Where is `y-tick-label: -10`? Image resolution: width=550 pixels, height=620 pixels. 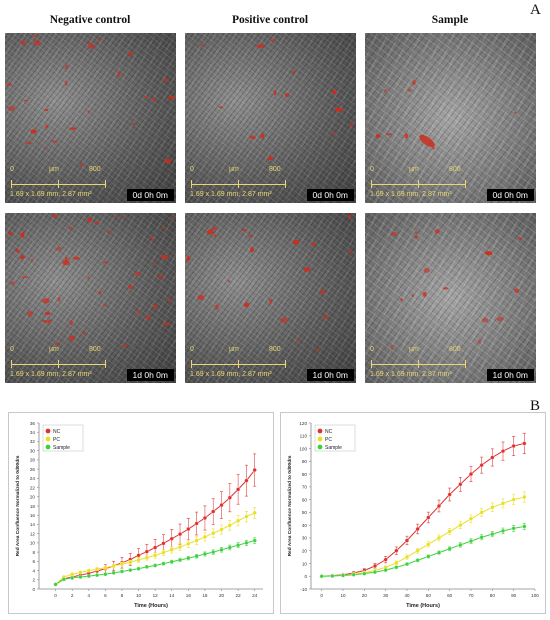 y-tick-label: -10 is located at coordinates (303, 589).